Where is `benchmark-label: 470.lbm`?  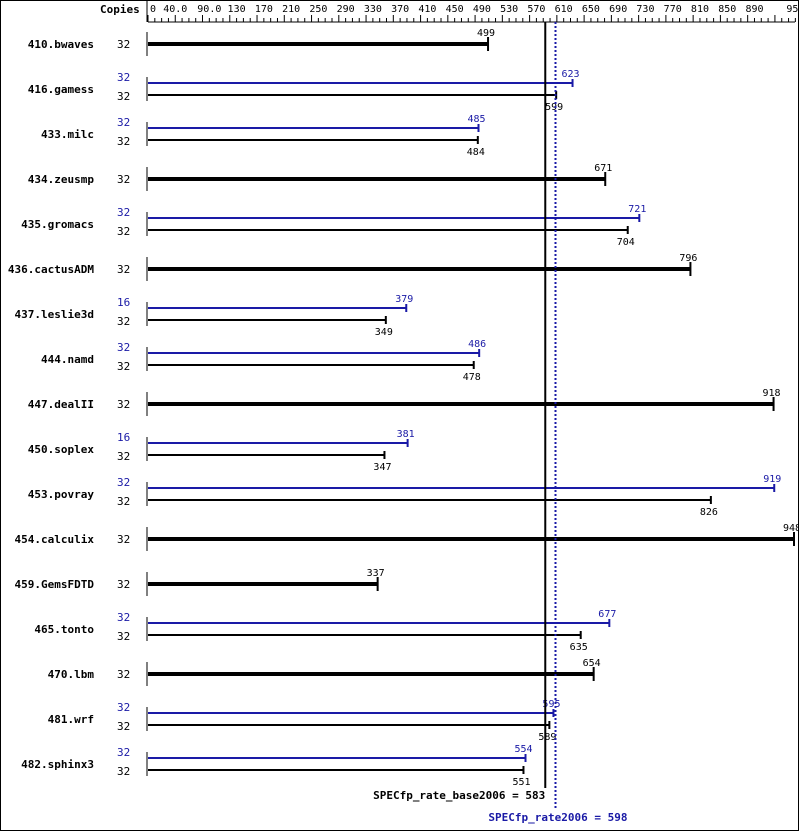 benchmark-label: 470.lbm is located at coordinates (71, 674).